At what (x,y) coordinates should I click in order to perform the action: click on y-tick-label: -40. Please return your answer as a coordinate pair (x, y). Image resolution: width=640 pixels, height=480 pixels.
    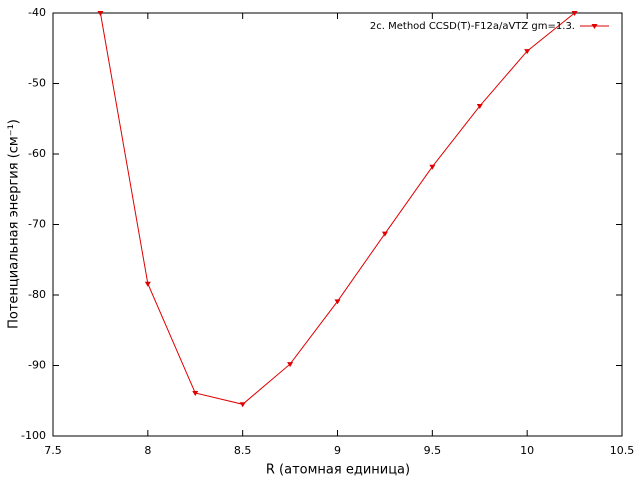
    Looking at the image, I should click on (37, 12).